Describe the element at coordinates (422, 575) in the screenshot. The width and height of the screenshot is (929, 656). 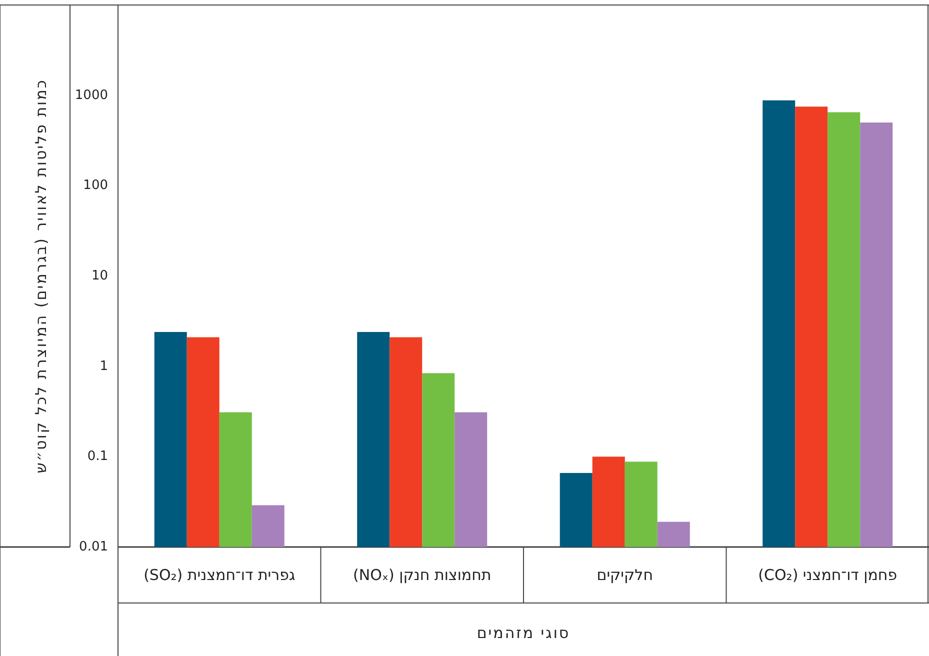
I see `x-tick-label: תחמוצות חנקן (NOₓ)` at that location.